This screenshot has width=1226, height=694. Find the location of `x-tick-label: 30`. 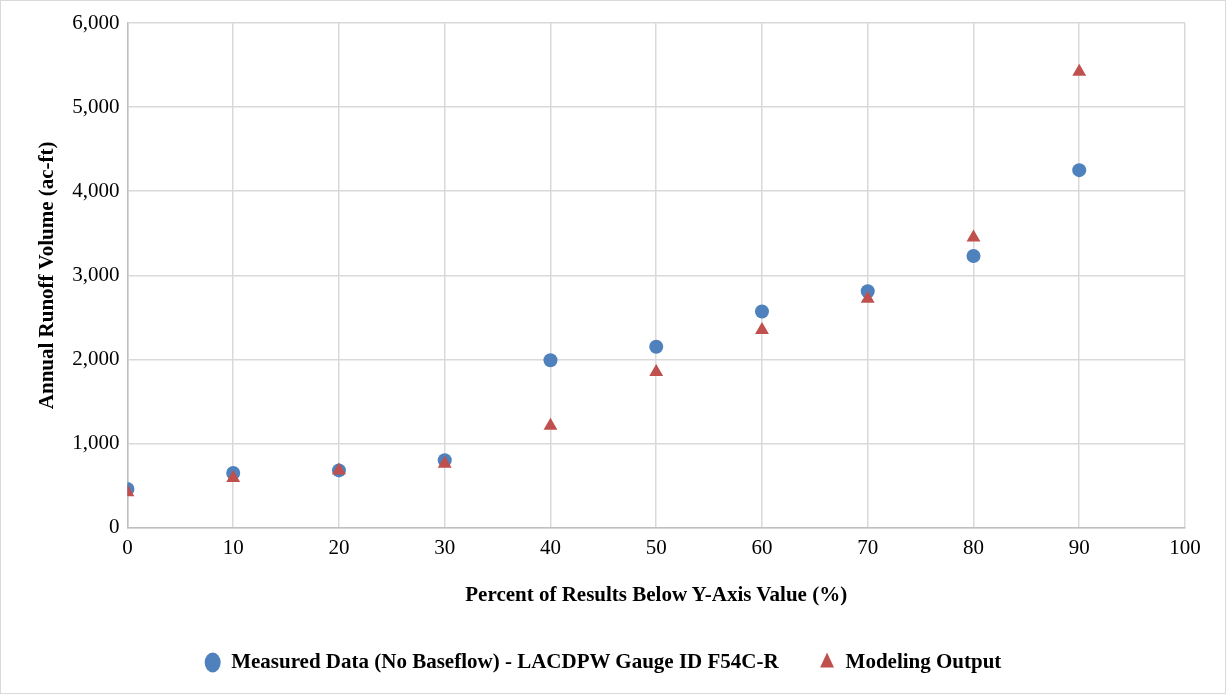

x-tick-label: 30 is located at coordinates (445, 546).